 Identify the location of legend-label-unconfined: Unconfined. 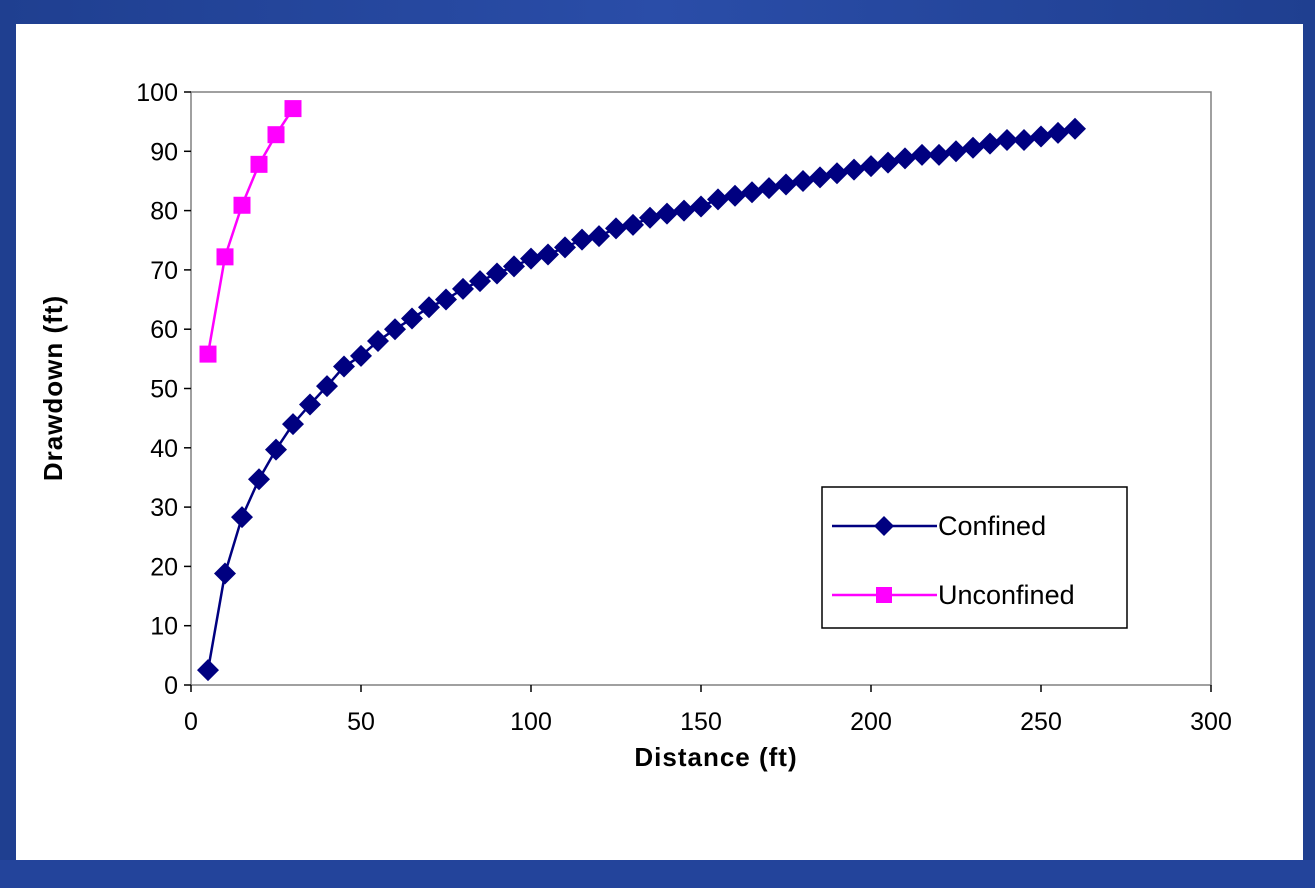
(1006, 595).